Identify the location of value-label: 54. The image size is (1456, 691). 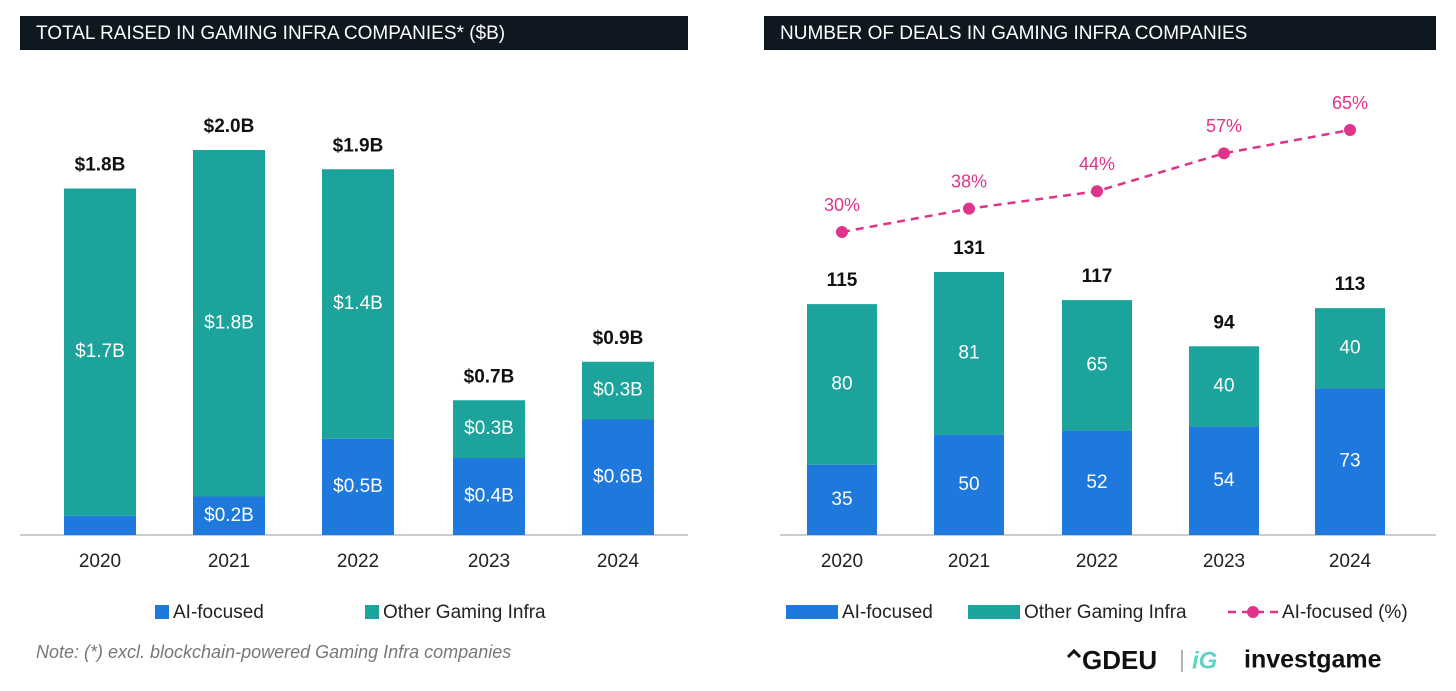
(1224, 480).